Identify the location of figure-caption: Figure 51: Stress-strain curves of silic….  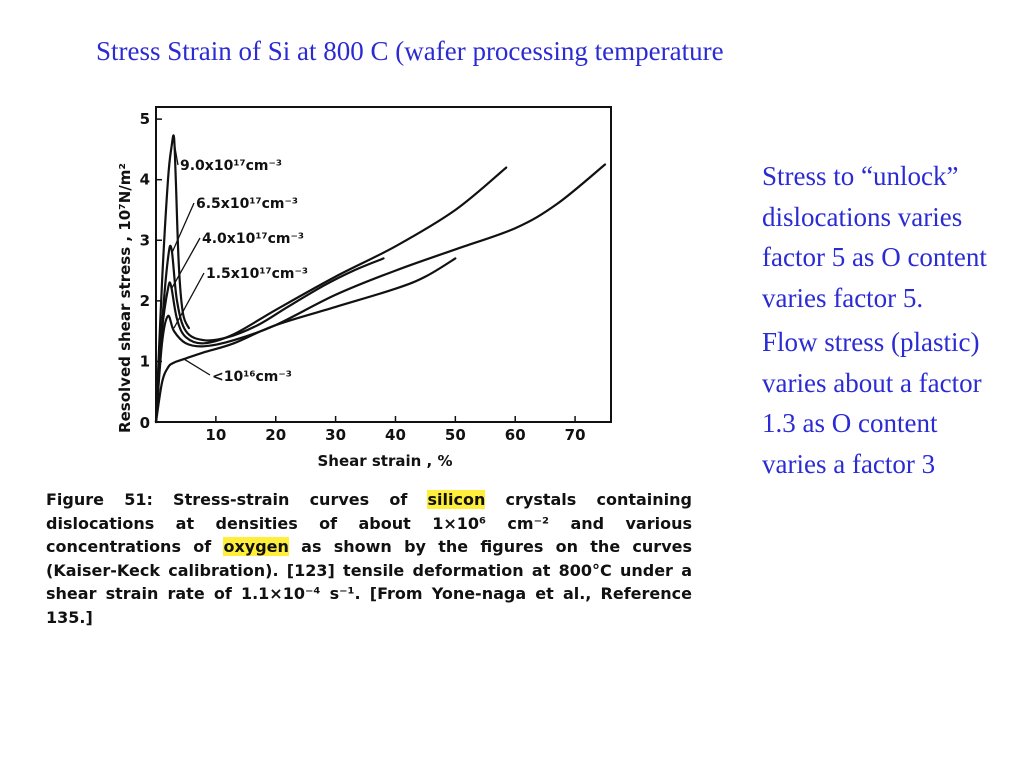
(369, 558).